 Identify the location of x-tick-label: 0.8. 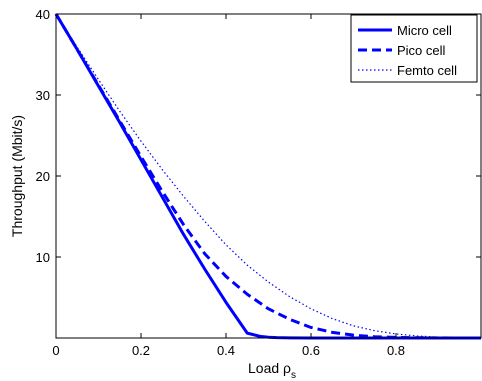
(396, 350).